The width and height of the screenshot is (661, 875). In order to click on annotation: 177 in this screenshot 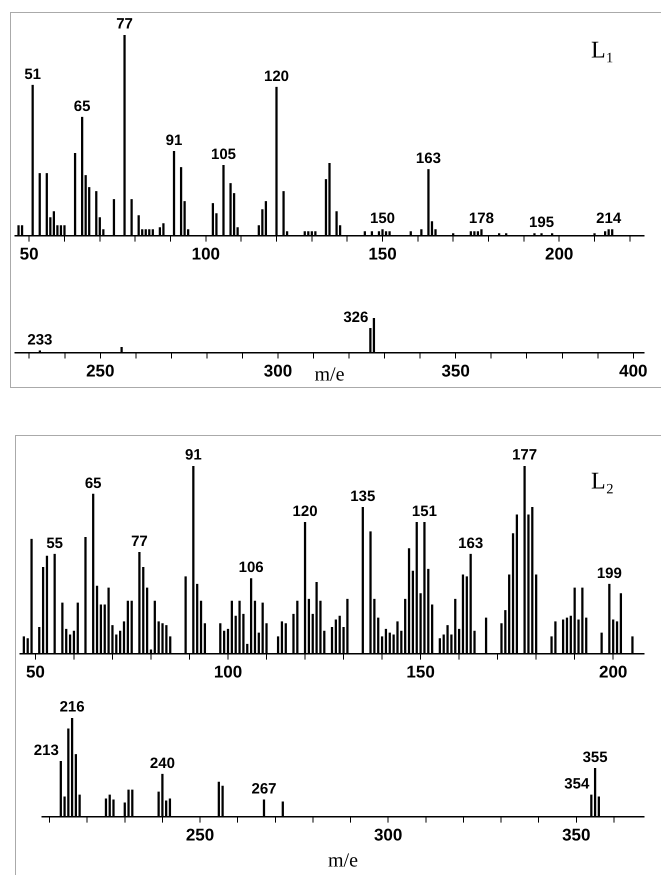, I will do `click(525, 455)`.